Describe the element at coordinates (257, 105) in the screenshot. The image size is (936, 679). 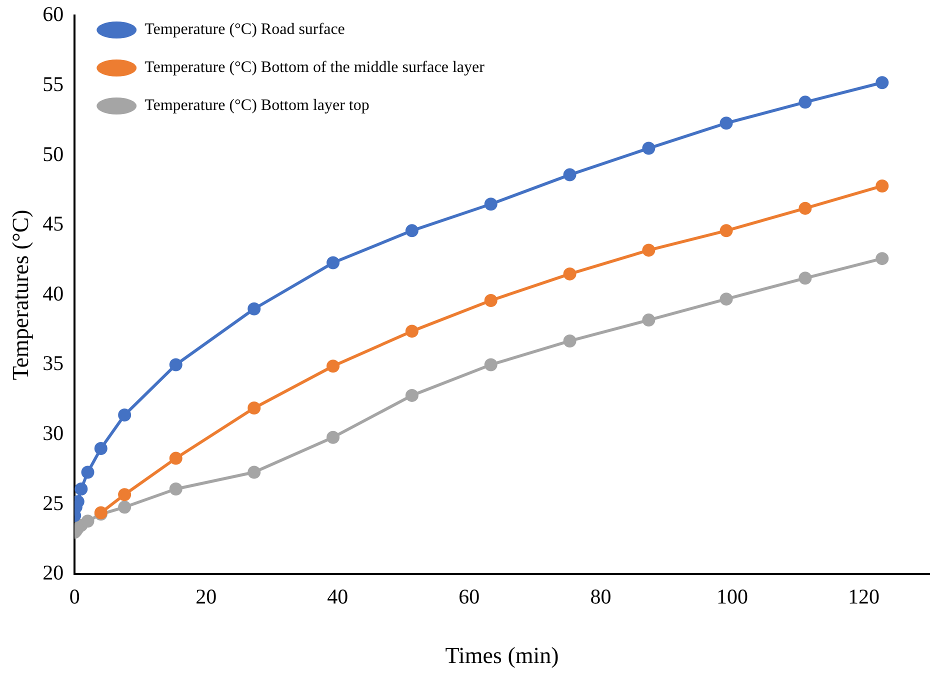
I see `legend-label: Temperature (°C) Bottom layer top` at that location.